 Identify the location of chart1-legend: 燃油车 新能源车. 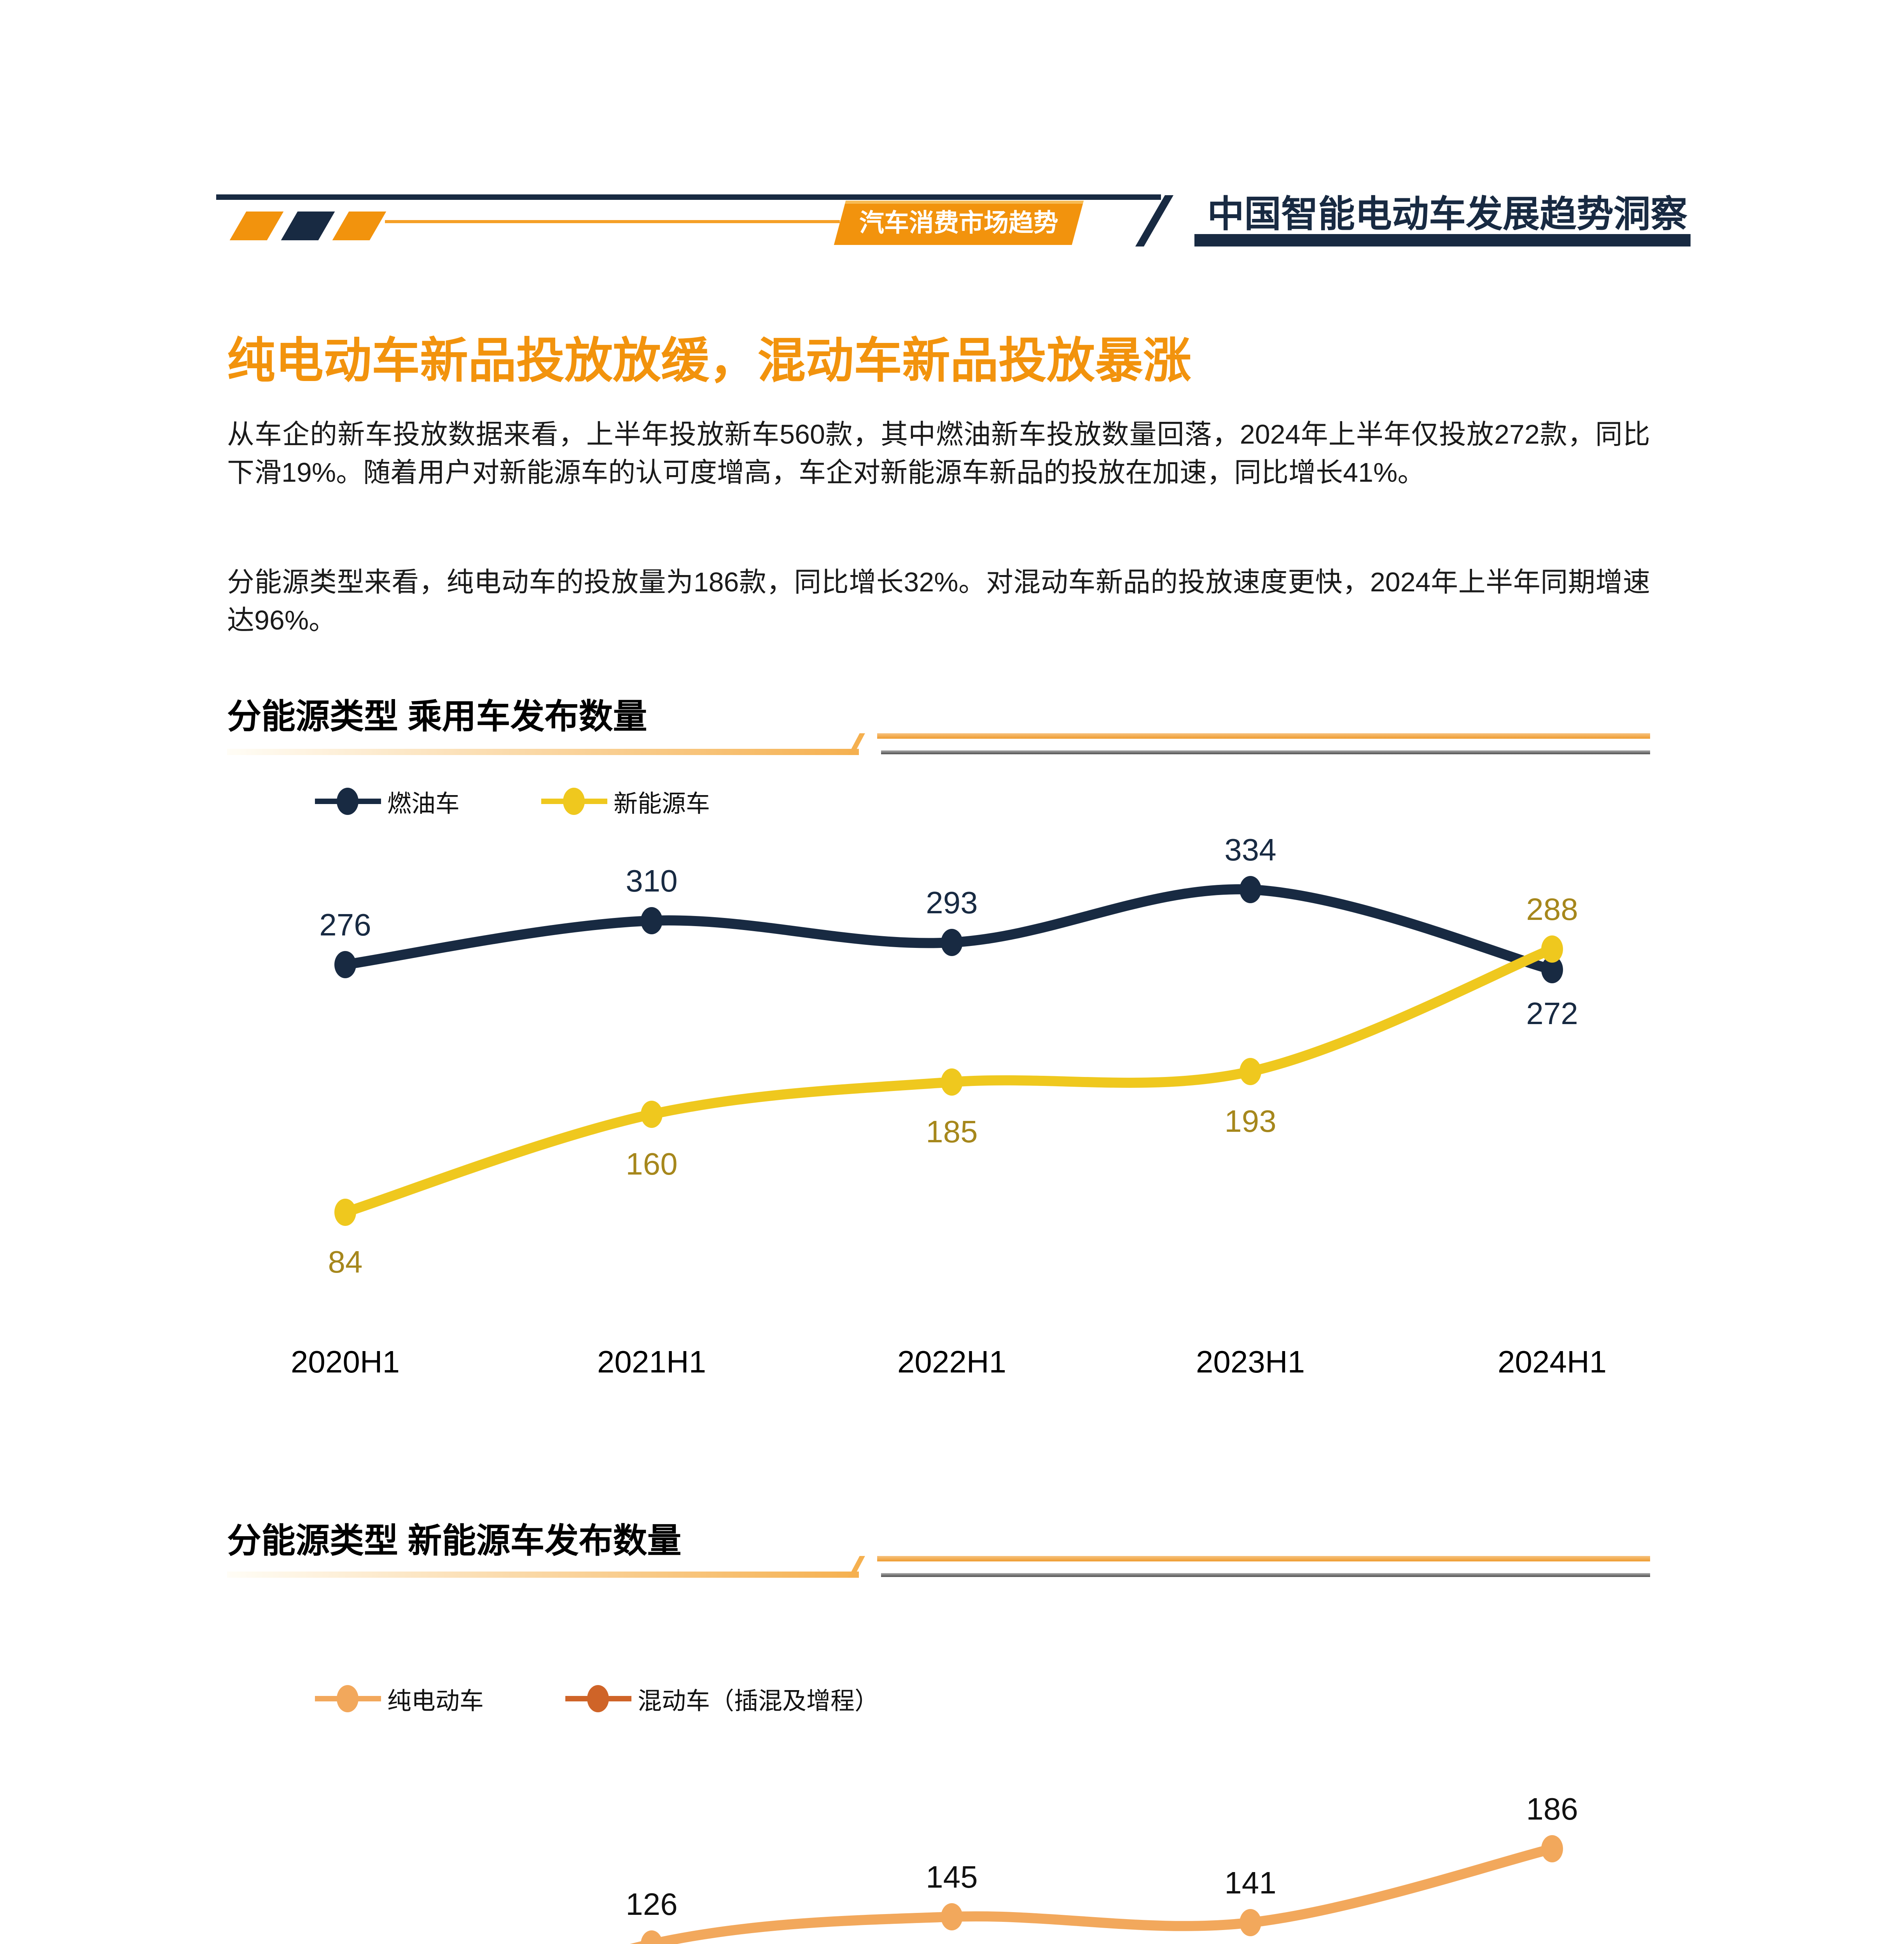
(512, 801).